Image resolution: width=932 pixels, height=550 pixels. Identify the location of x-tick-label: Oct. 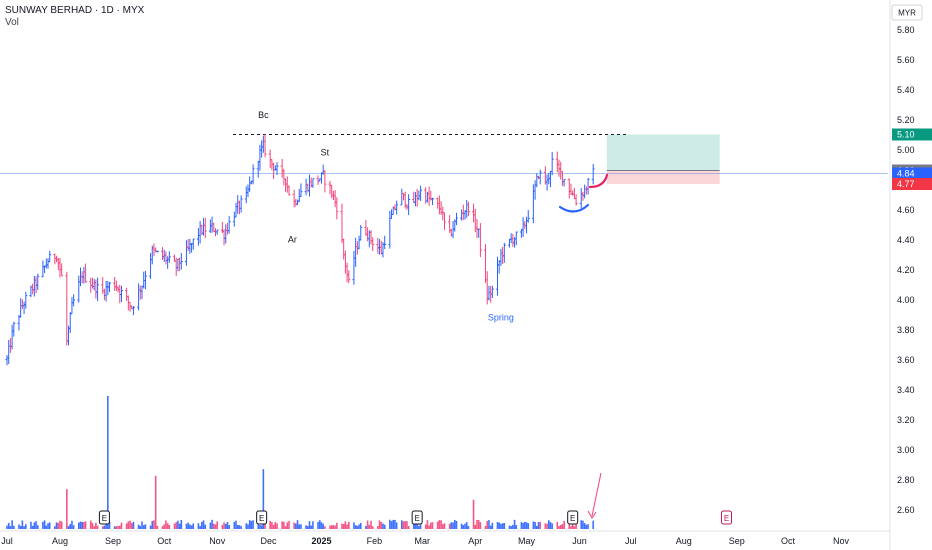
(164, 541).